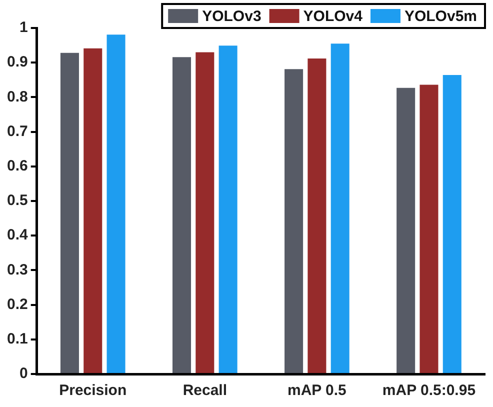 The height and width of the screenshot is (407, 493). What do you see at coordinates (232, 17) in the screenshot?
I see `legend-label: YOLOv3` at bounding box center [232, 17].